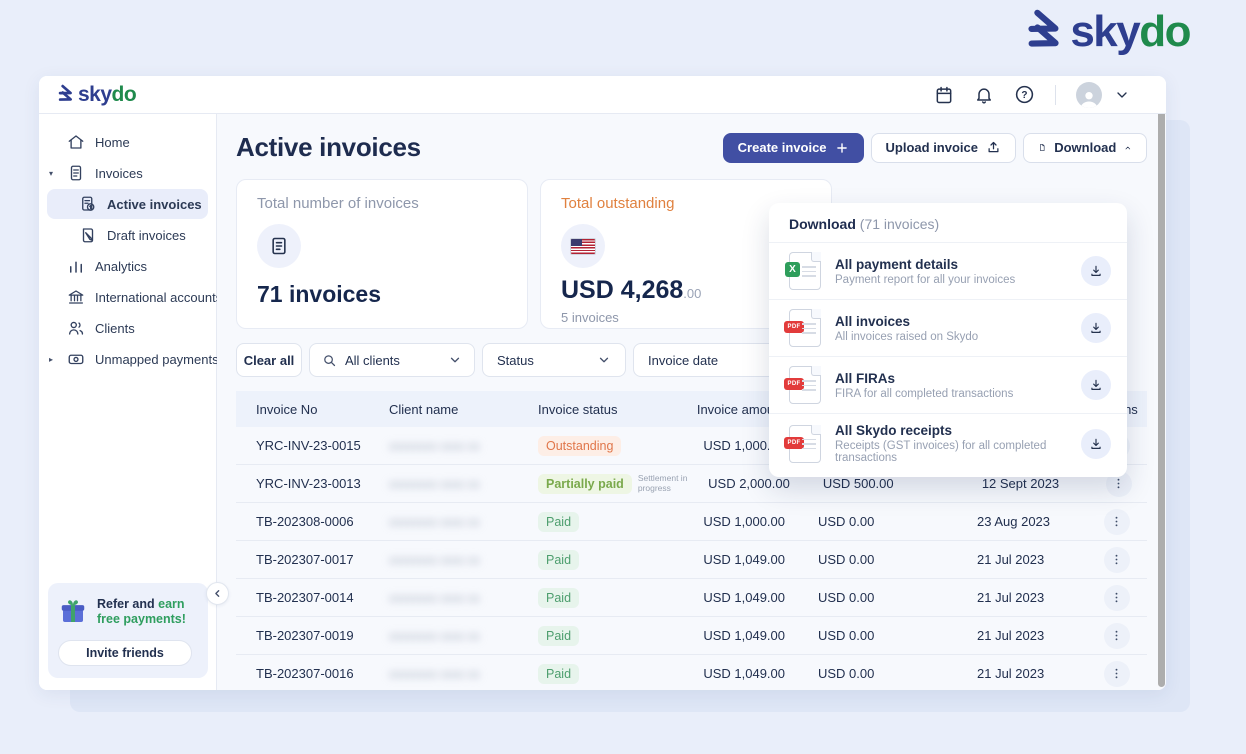 The height and width of the screenshot is (754, 1246). I want to click on avatar, so click(1089, 94).